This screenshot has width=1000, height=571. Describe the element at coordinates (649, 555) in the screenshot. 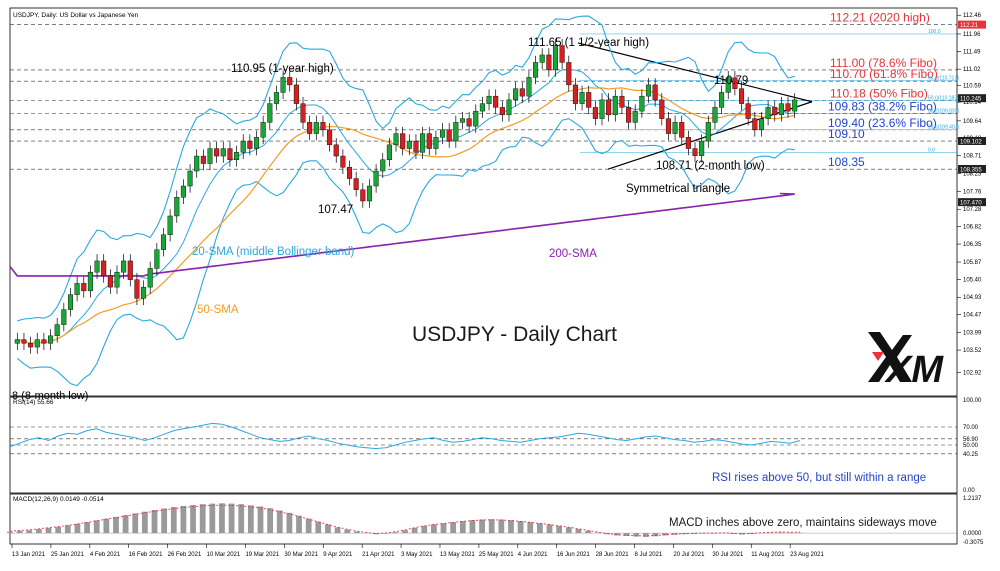

I see `date-tick-label: 8 Jul 2021` at that location.